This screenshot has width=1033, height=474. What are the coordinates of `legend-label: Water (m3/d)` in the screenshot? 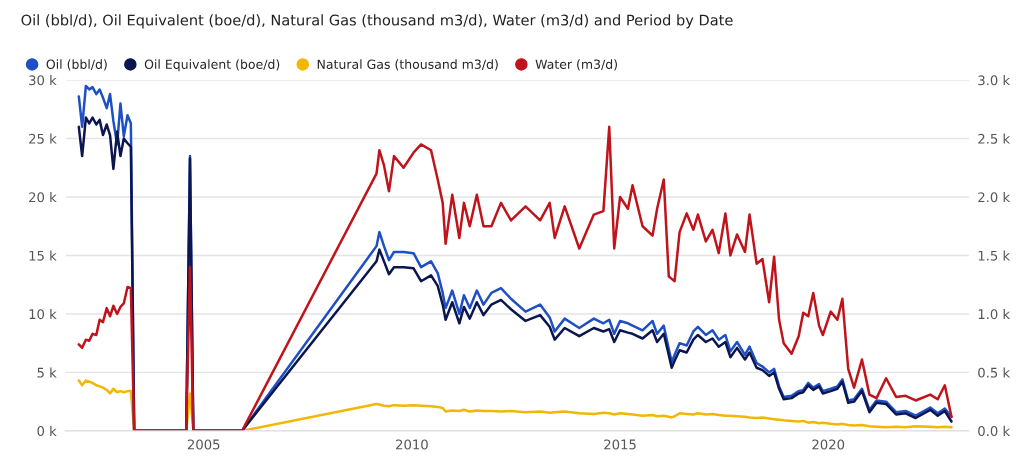 It's located at (576, 65).